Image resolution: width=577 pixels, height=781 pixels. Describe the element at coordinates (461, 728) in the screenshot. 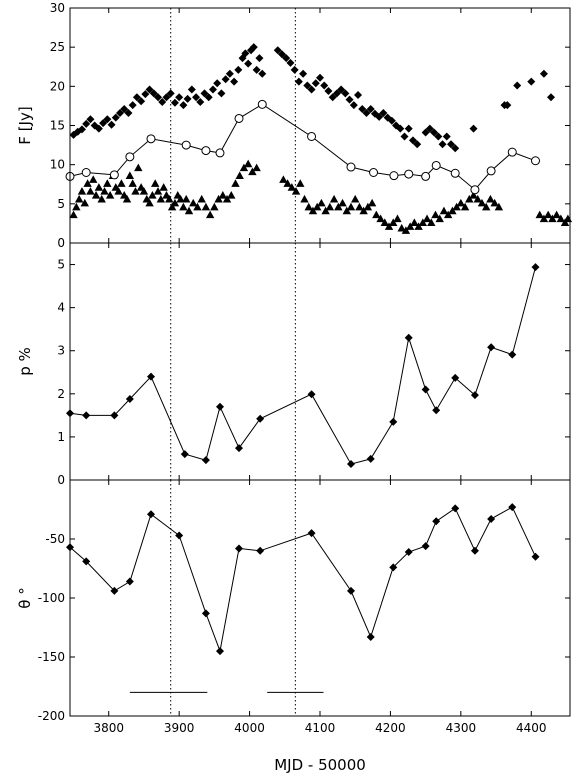

I see `x-tick-label: 4300` at that location.